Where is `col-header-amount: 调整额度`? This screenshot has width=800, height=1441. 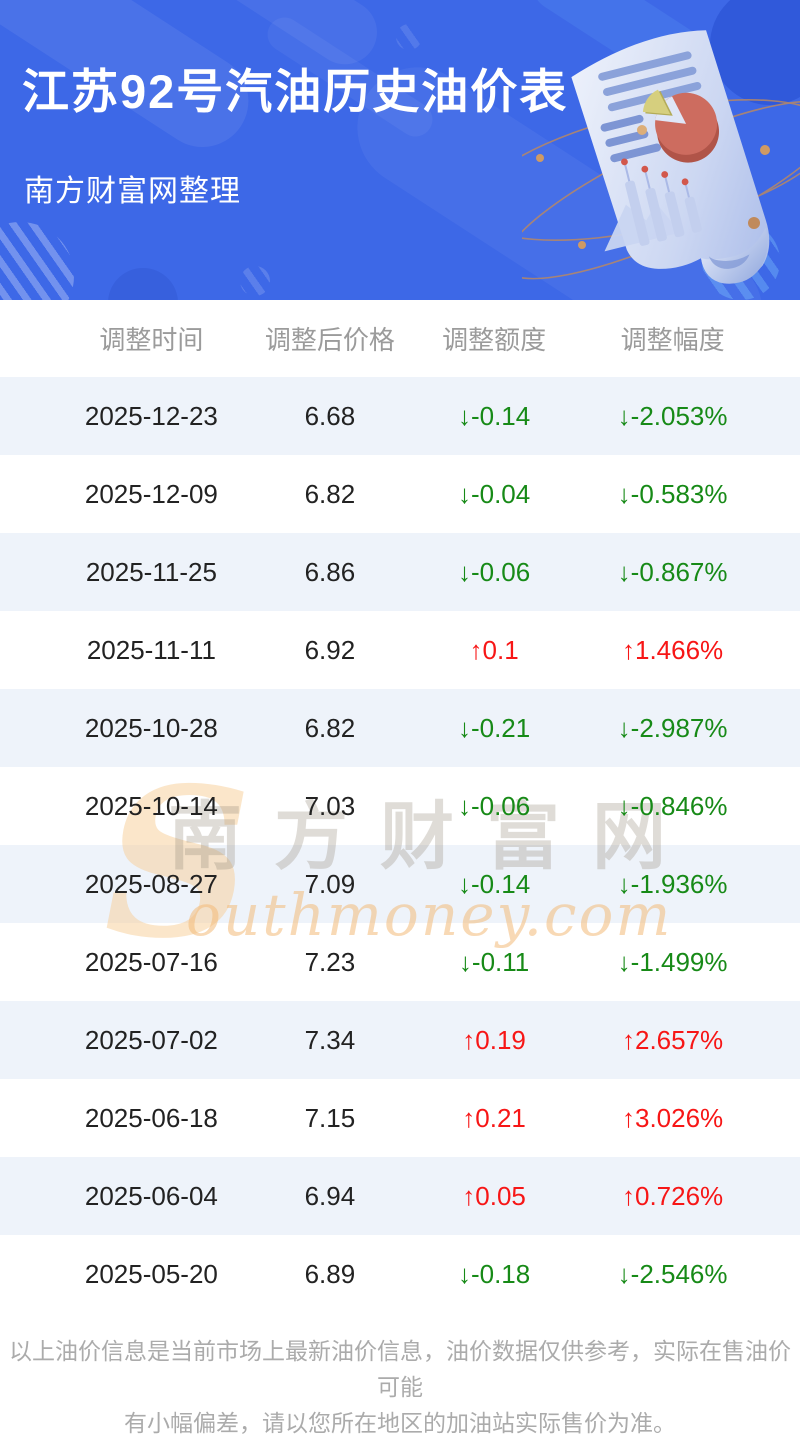 col-header-amount: 调整额度 is located at coordinates (494, 340).